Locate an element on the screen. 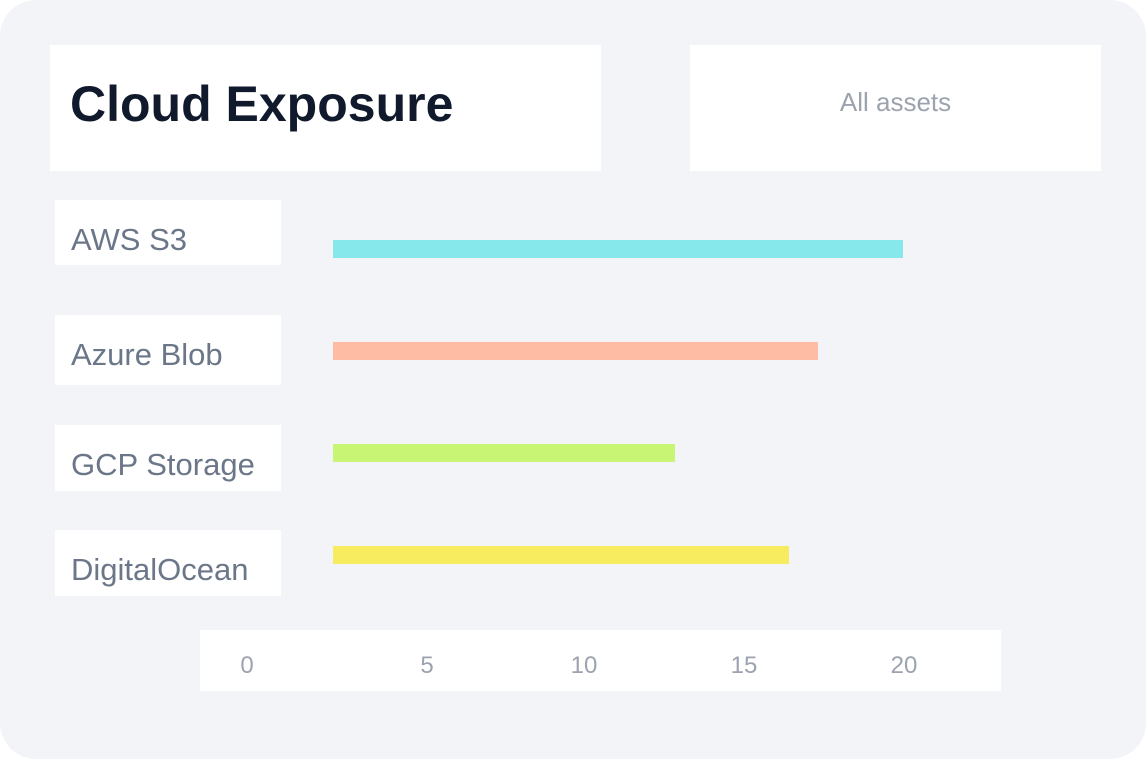 The image size is (1146, 759). x-tick-label: 20 is located at coordinates (904, 665).